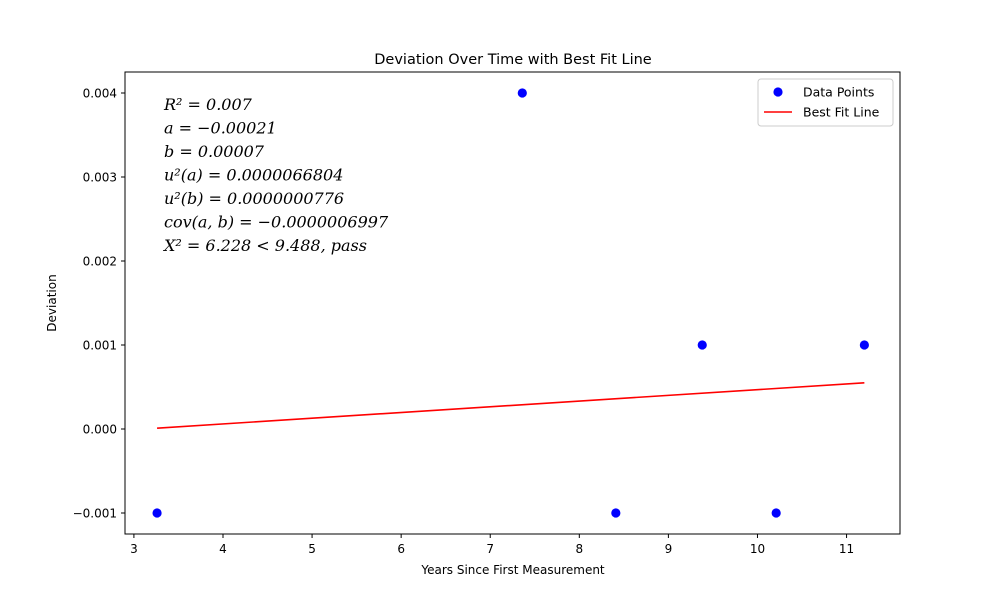 This screenshot has width=1000, height=600. Describe the element at coordinates (100, 430) in the screenshot. I see `y-tick-label: 0.000` at that location.